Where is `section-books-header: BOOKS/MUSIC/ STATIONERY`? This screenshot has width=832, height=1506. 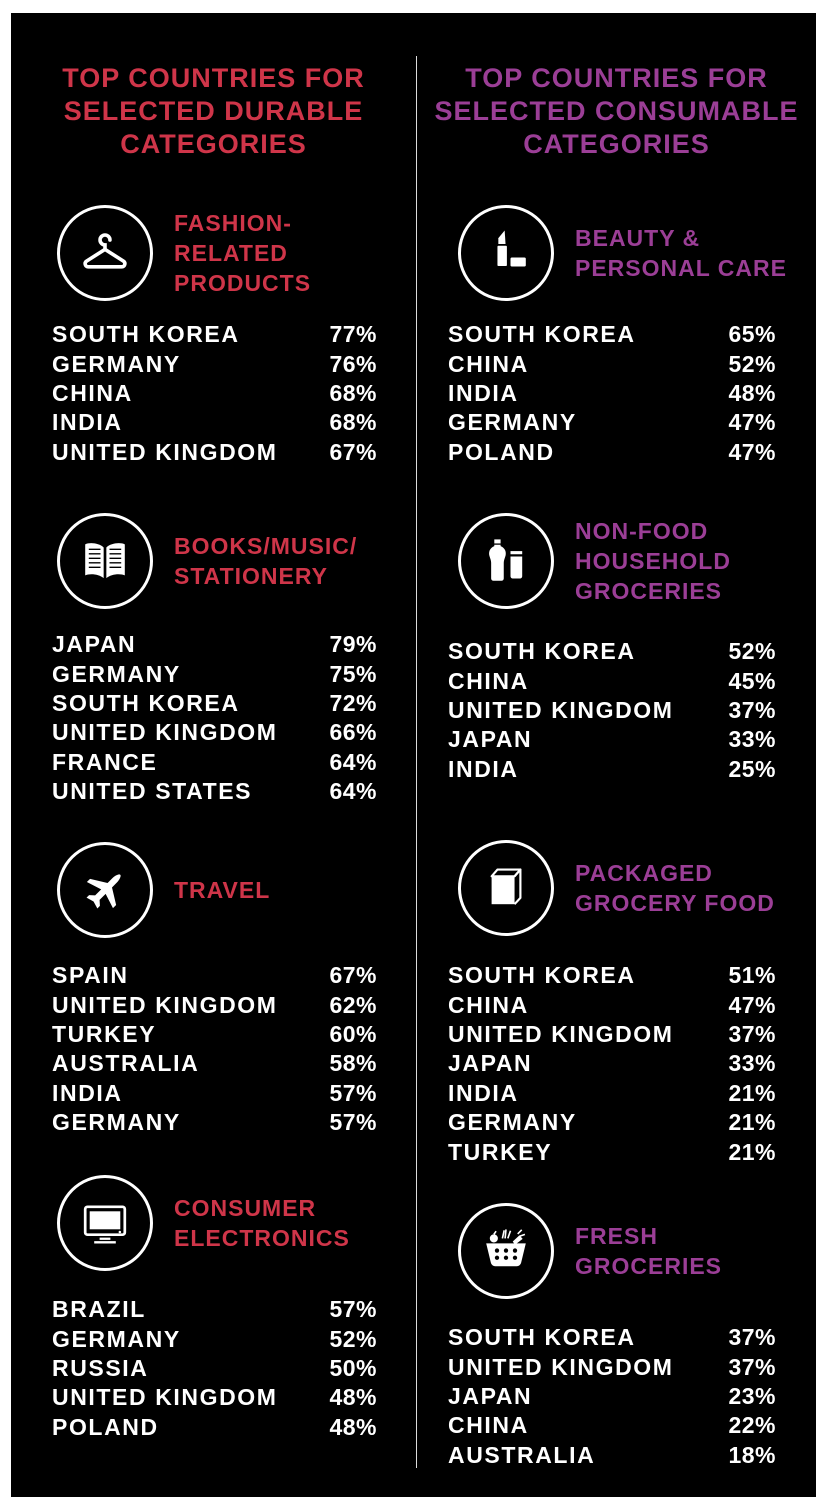 section-books-header: BOOKS/MUSIC/ STATIONERY is located at coordinates (222, 561).